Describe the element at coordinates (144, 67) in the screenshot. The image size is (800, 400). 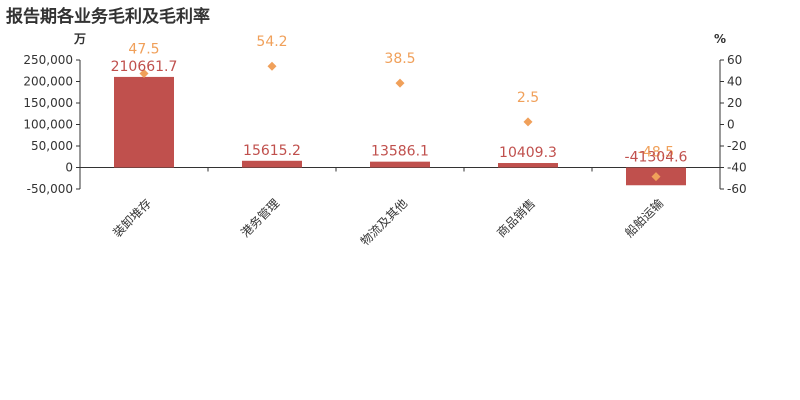
I see `bar-label: 210661.7` at that location.